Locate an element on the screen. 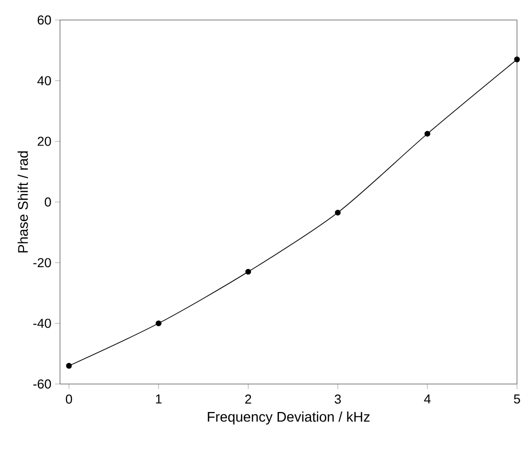  y-axis-title: Phase Shift / rad is located at coordinates (23, 201).